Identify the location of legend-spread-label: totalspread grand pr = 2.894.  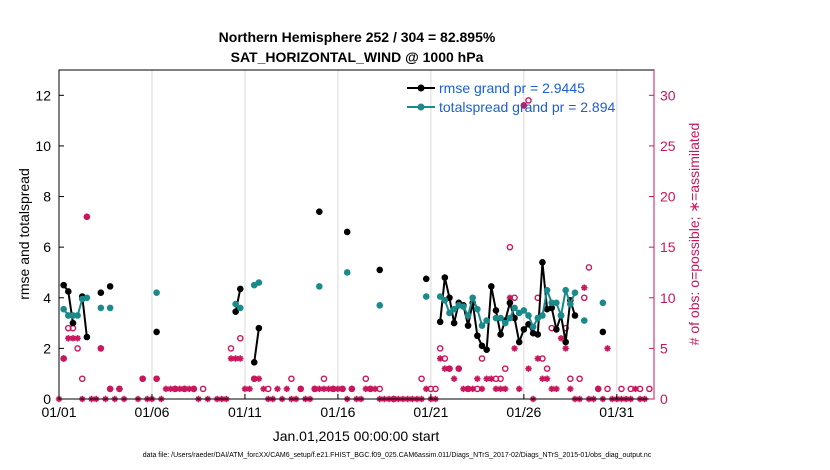
(527, 107).